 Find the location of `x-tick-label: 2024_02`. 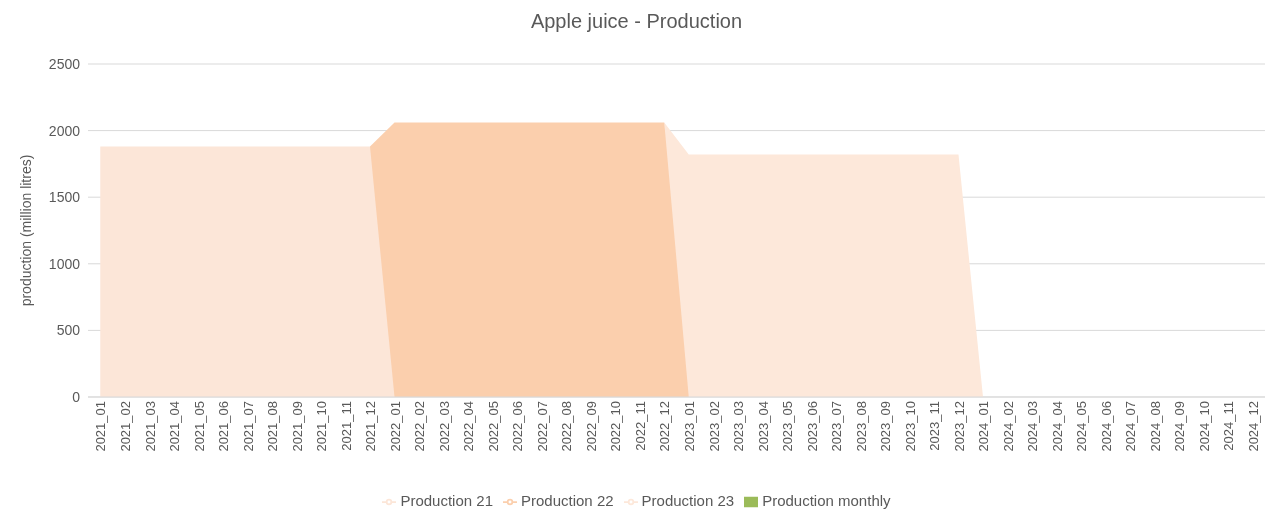

x-tick-label: 2024_02 is located at coordinates (1008, 426).